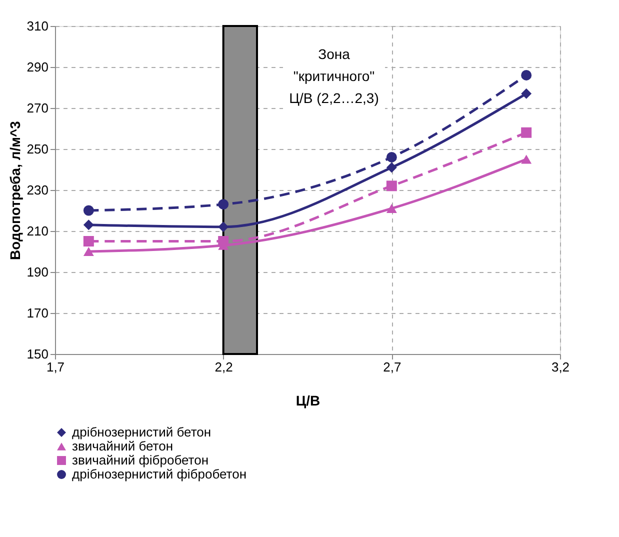 The height and width of the screenshot is (537, 619). What do you see at coordinates (142, 432) in the screenshot?
I see `legend-label: дрібнозернистий бетон` at bounding box center [142, 432].